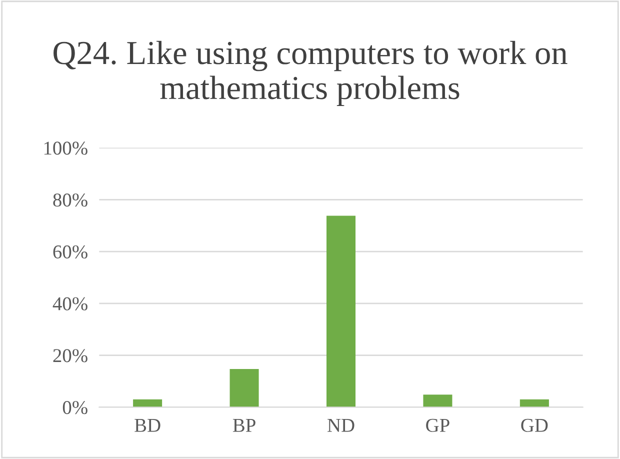  I want to click on x-tick-label: BD, so click(147, 425).